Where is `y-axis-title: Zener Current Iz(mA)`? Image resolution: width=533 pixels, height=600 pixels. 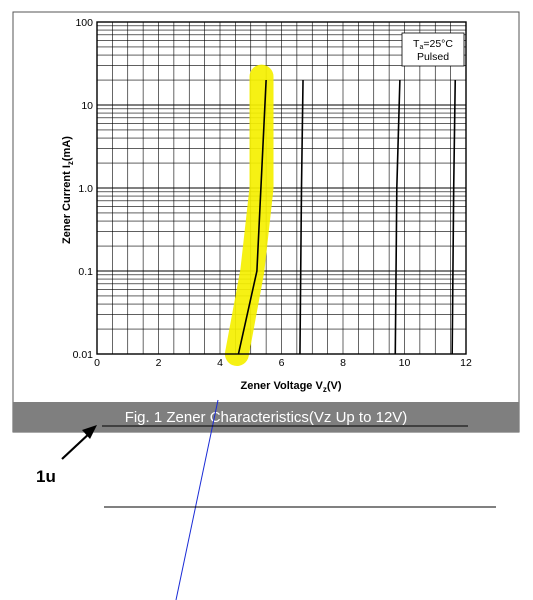 y-axis-title: Zener Current Iz(mA) is located at coordinates (68, 190).